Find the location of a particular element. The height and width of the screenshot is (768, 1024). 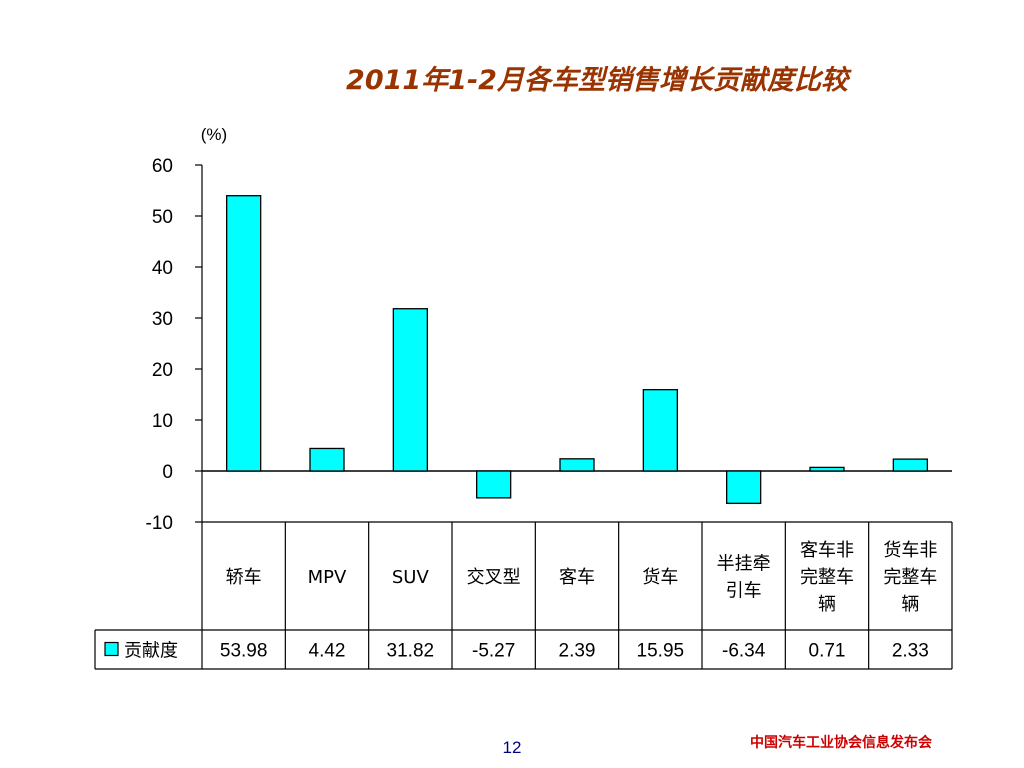

y-tick-label: 20 is located at coordinates (162, 370).